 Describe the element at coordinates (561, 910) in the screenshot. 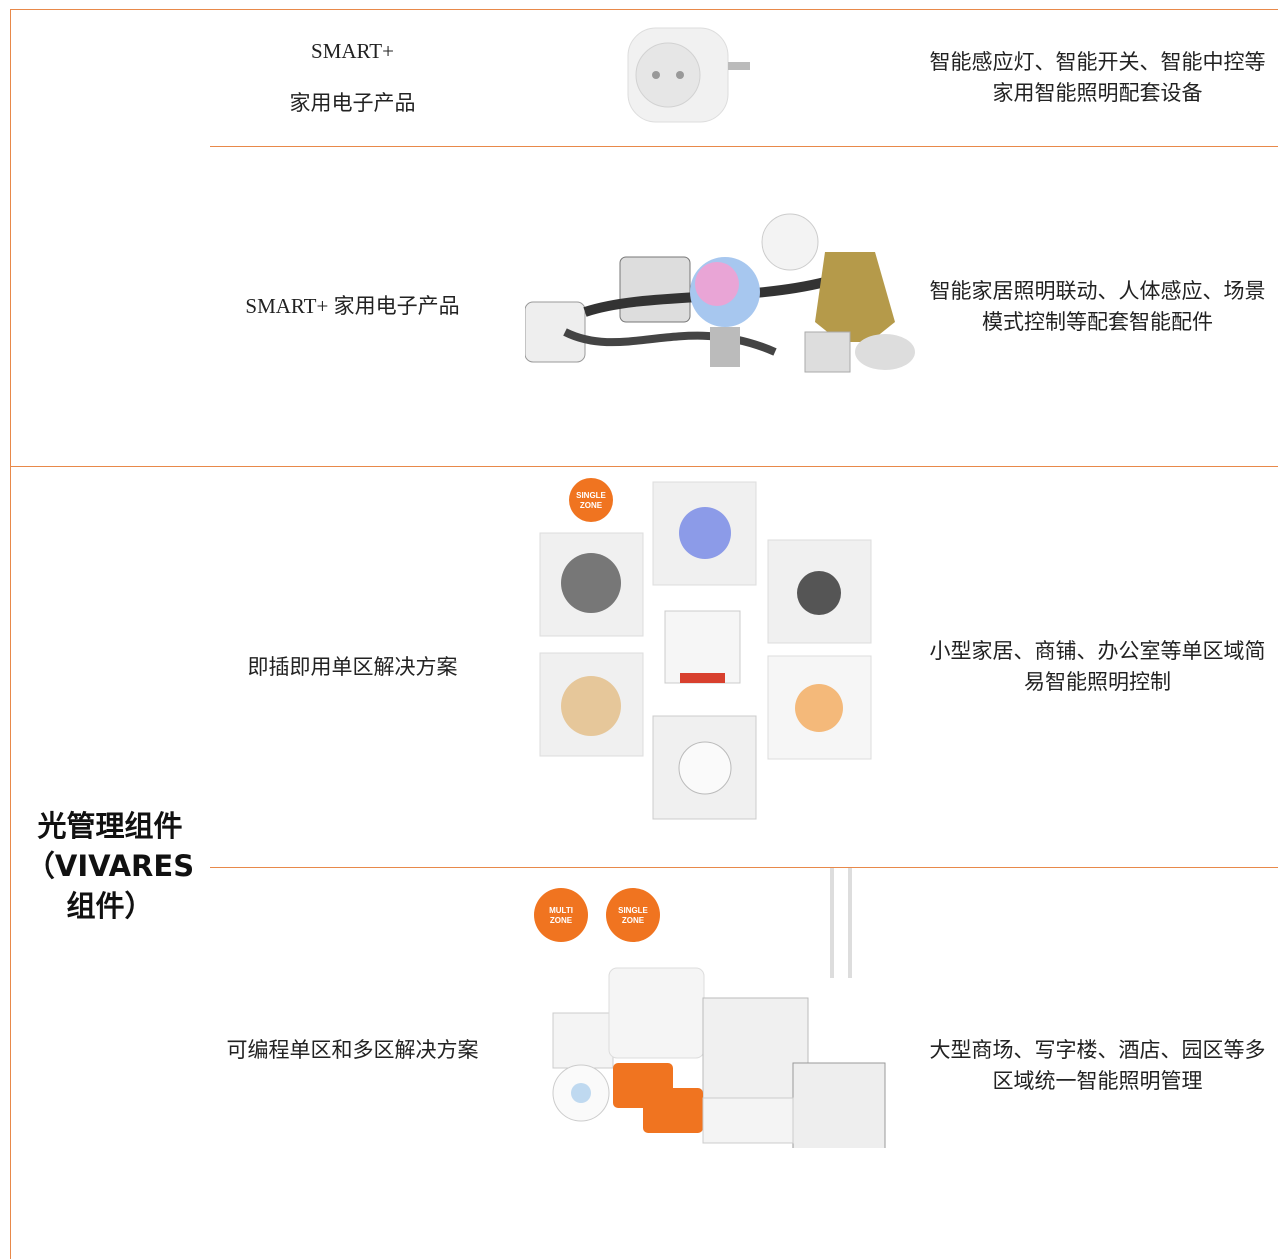

I see `badge-text: MULTI` at that location.